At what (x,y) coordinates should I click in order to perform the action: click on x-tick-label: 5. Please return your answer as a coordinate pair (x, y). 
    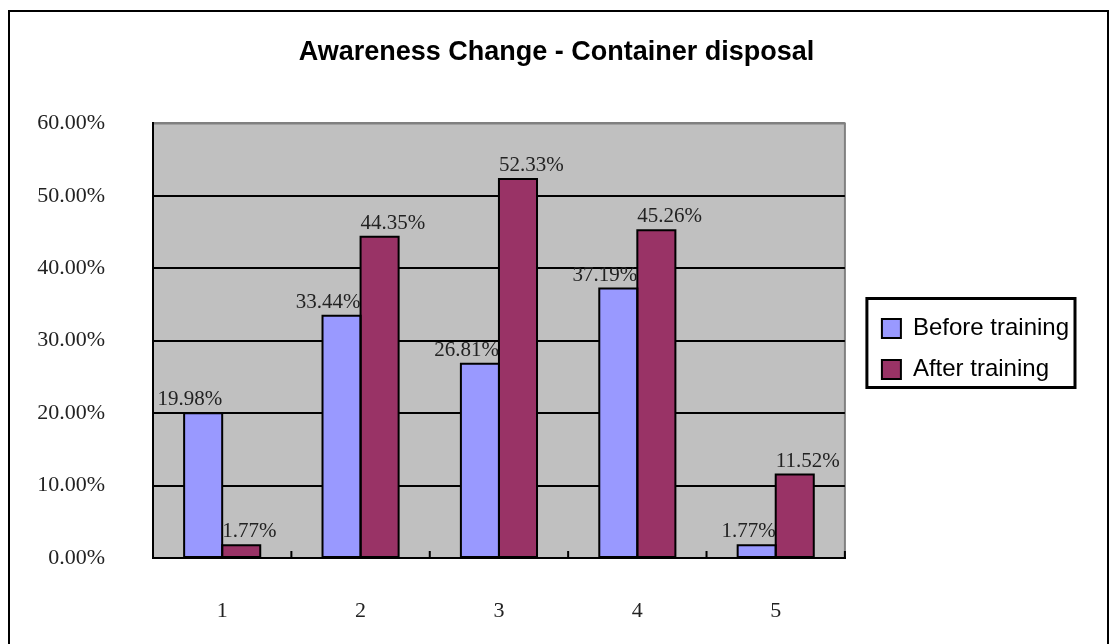
    Looking at the image, I should click on (776, 609).